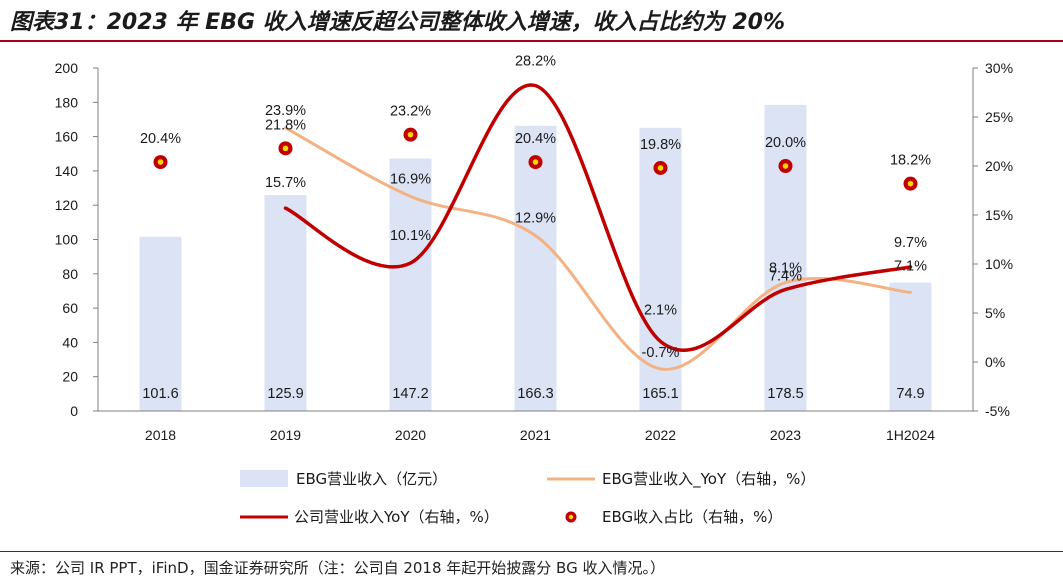 Image resolution: width=1063 pixels, height=585 pixels. Describe the element at coordinates (160, 435) in the screenshot. I see `x-tick-label: 2018` at that location.